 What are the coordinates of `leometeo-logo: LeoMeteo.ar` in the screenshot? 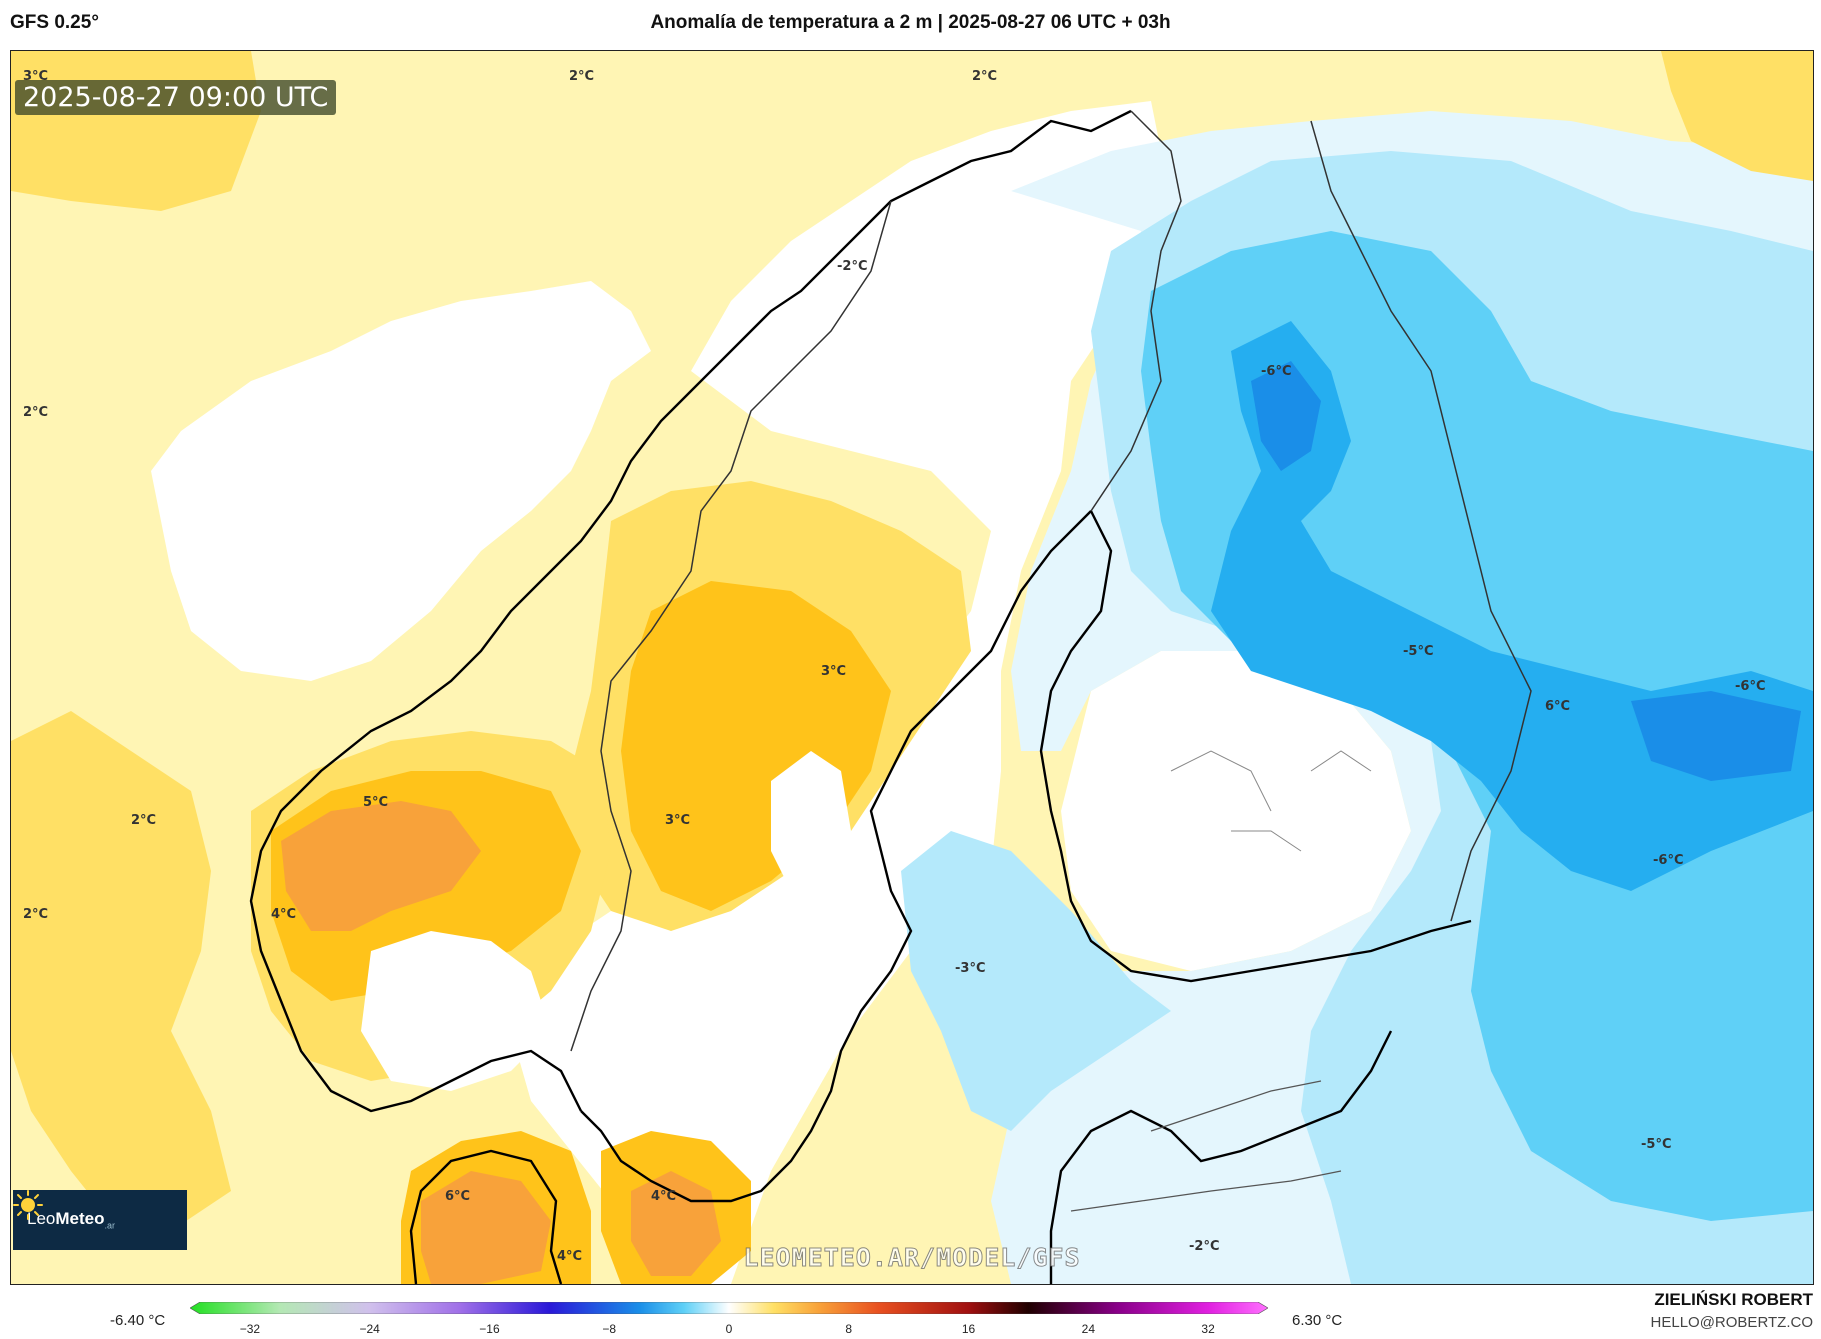 It's located at (100, 1220).